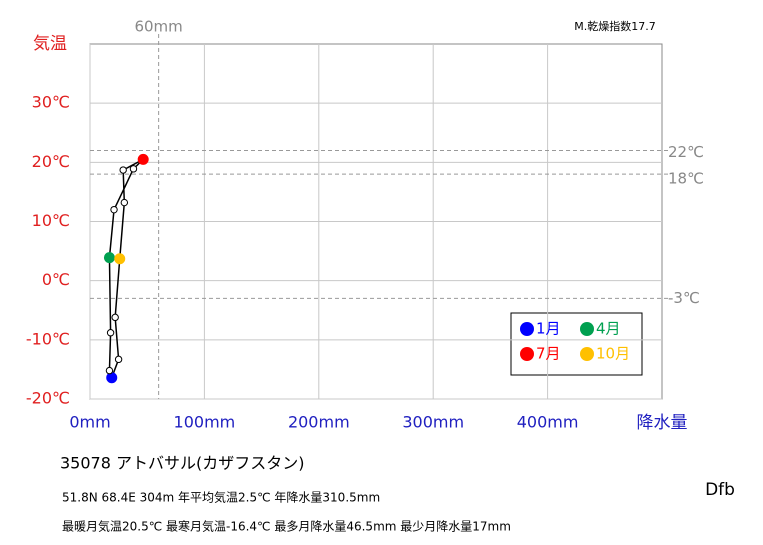 Image resolution: width=763 pixels, height=545 pixels. Describe the element at coordinates (548, 422) in the screenshot. I see `x-tick-label: 400mm` at that location.